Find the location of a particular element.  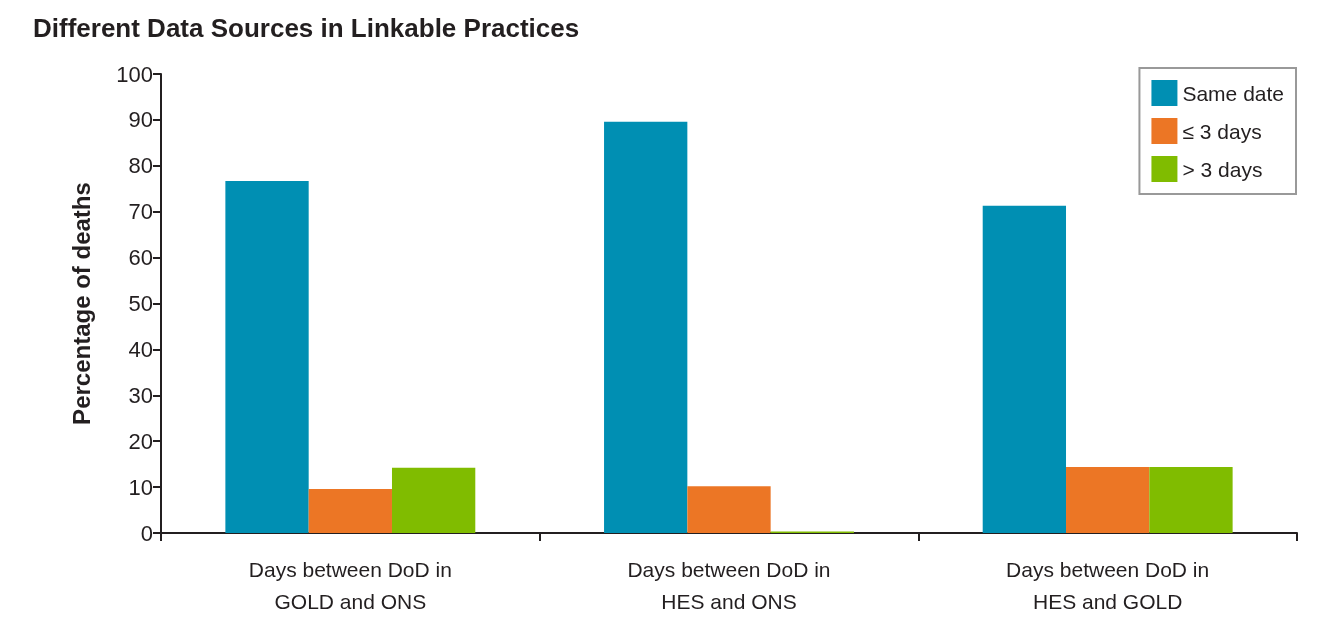

legend-label: Same date is located at coordinates (1233, 93).